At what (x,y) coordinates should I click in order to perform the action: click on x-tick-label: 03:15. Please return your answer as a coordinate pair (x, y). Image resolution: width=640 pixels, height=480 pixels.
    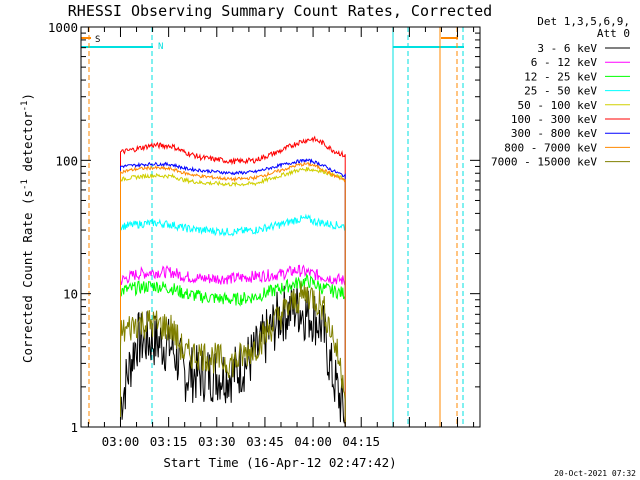
    Looking at the image, I should click on (169, 441).